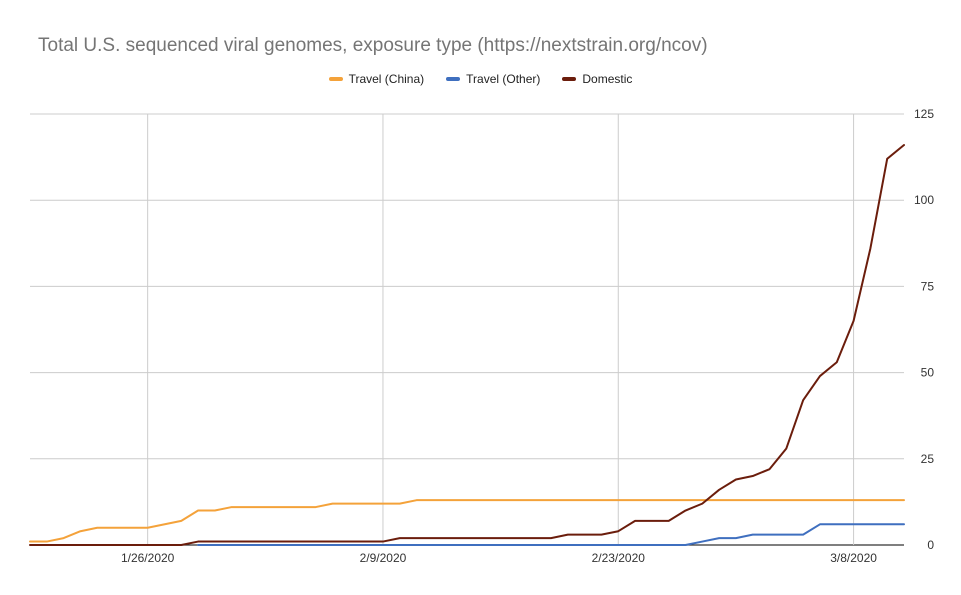  Describe the element at coordinates (386, 79) in the screenshot. I see `legend-label-travel-china: Travel (China)` at that location.